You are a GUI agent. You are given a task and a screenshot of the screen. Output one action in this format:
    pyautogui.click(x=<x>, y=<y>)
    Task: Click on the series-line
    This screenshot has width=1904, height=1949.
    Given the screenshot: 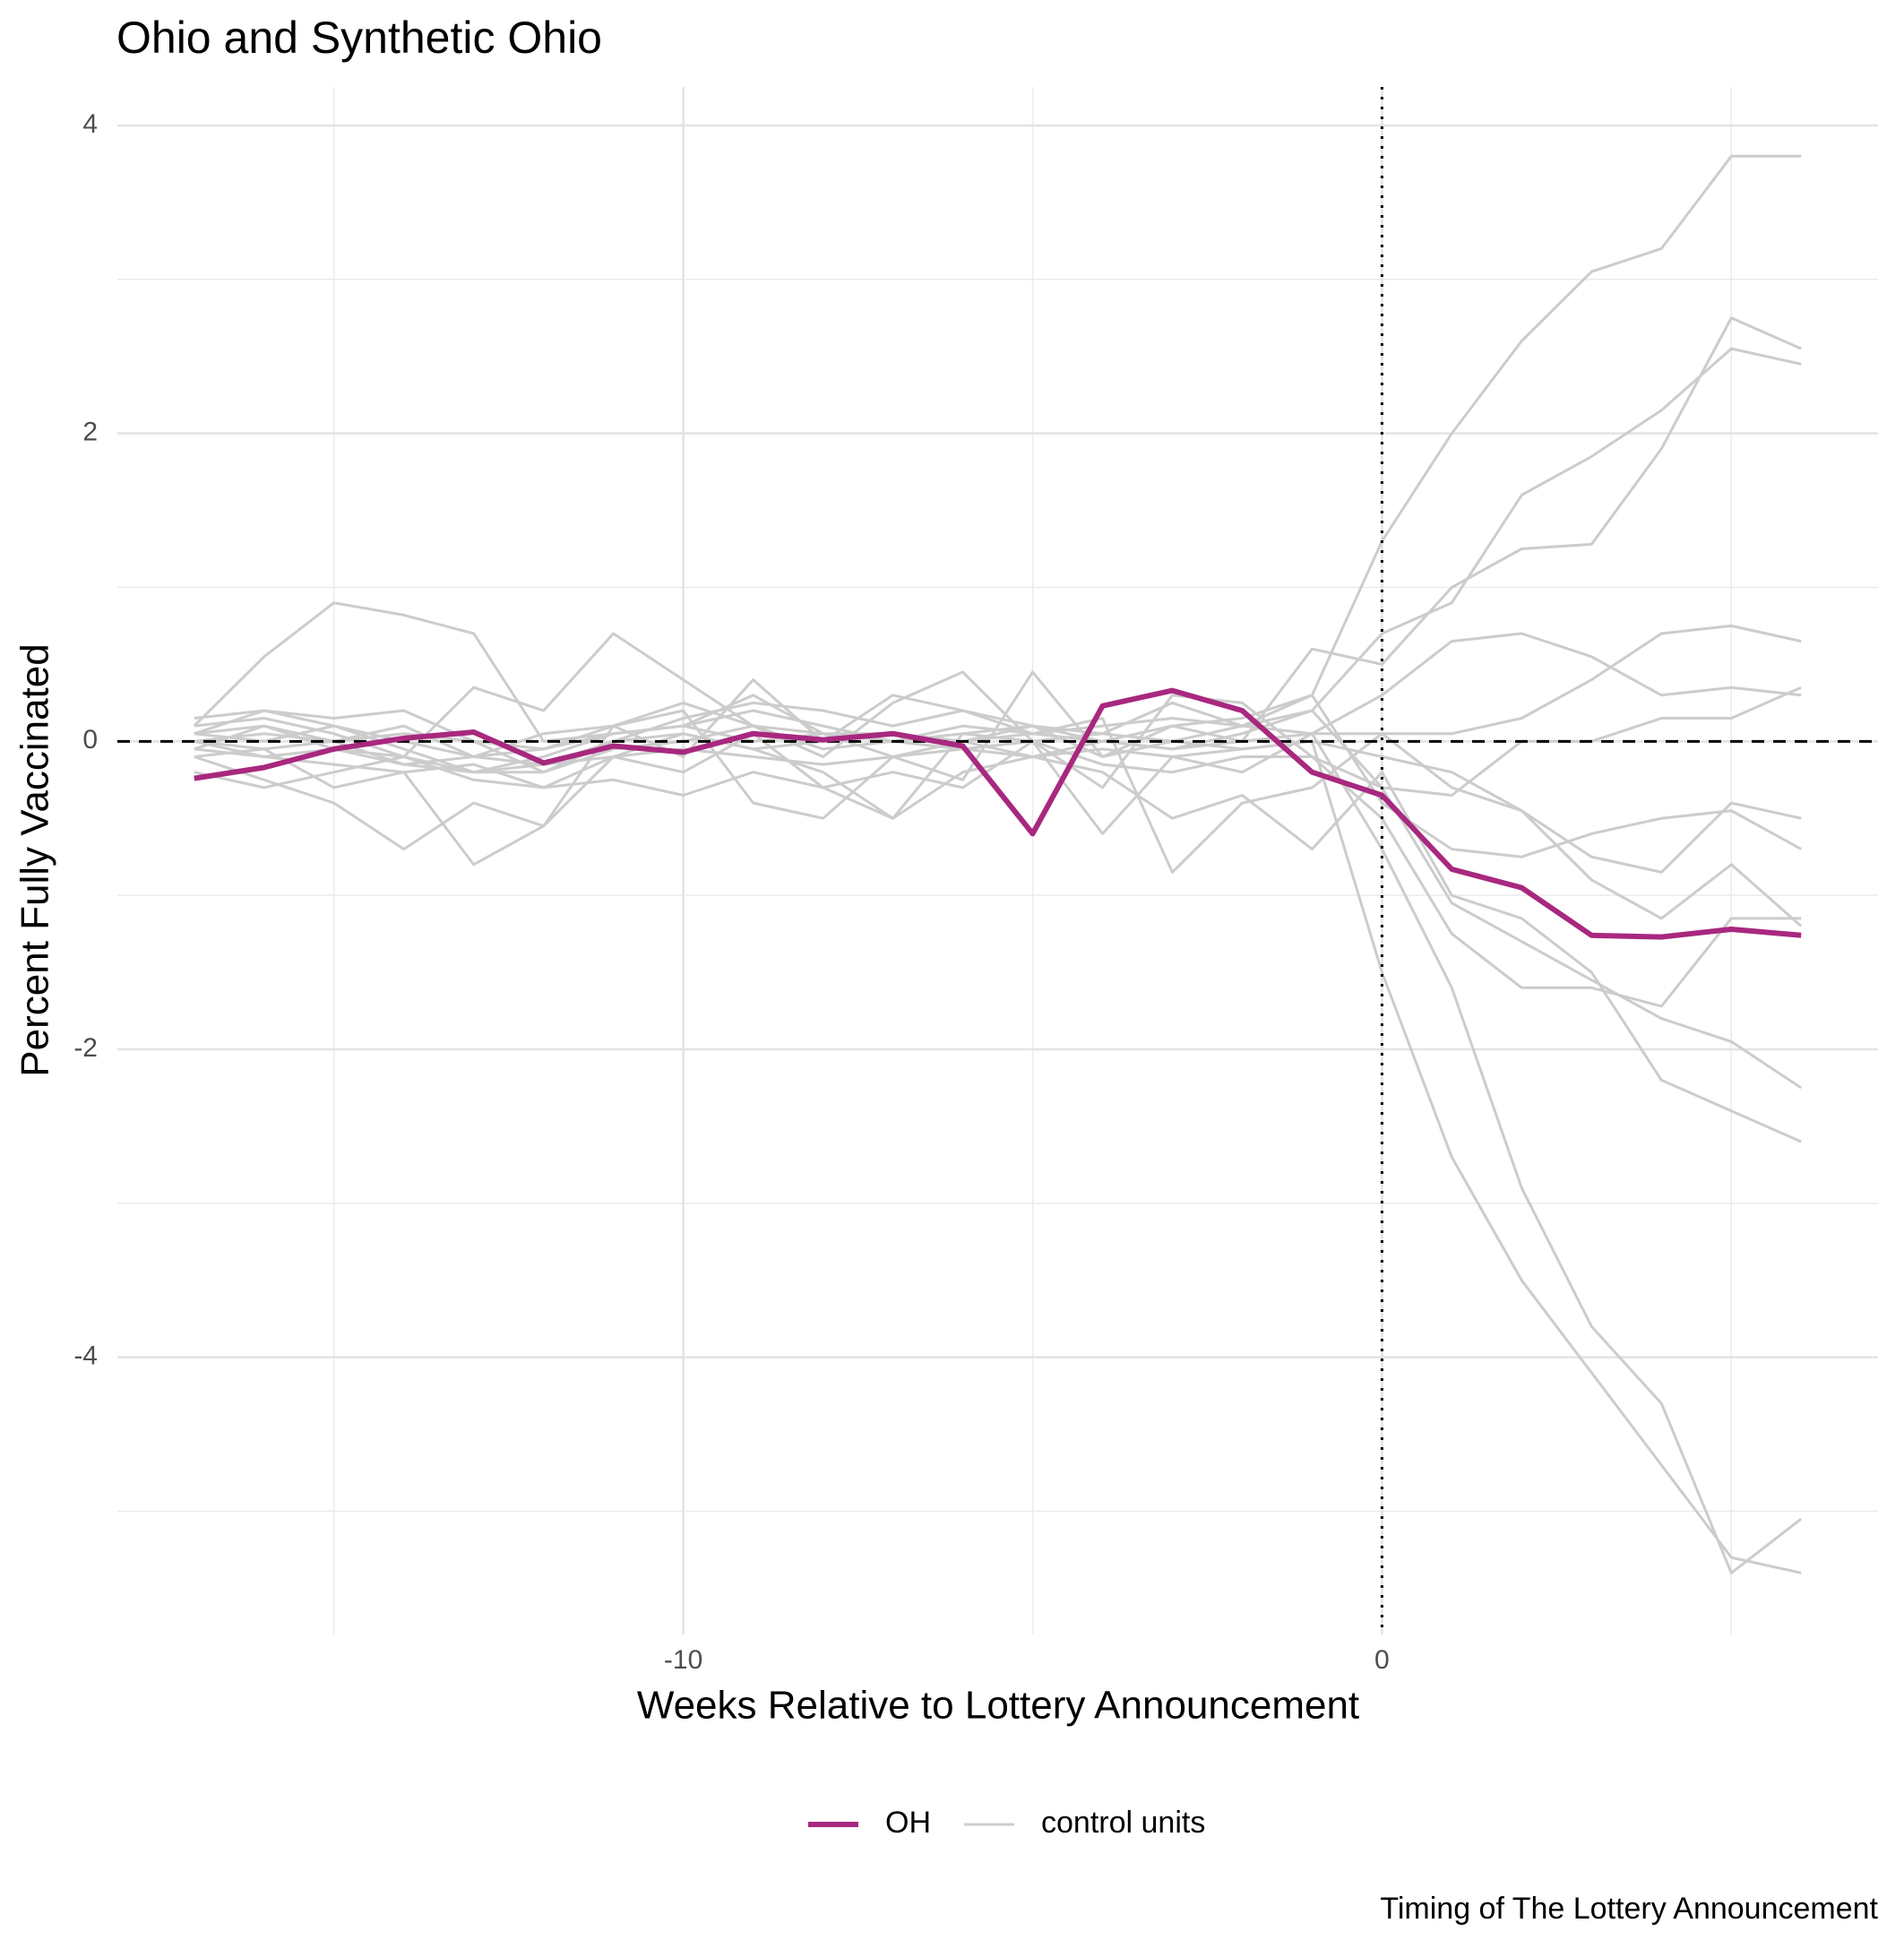 What is the action you would take?
    pyautogui.click(x=998, y=813)
    